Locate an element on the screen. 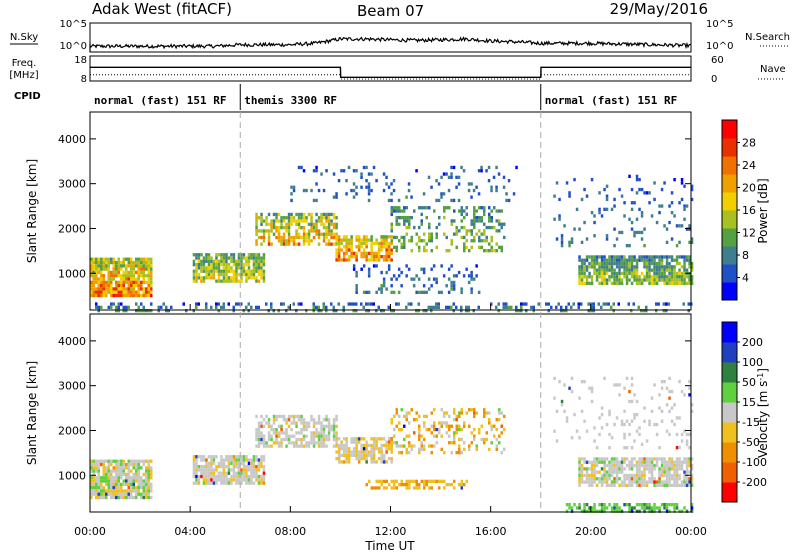 Image resolution: width=800 pixels, height=554 pixels. power-cell-1954 is located at coordinates (613, 311).